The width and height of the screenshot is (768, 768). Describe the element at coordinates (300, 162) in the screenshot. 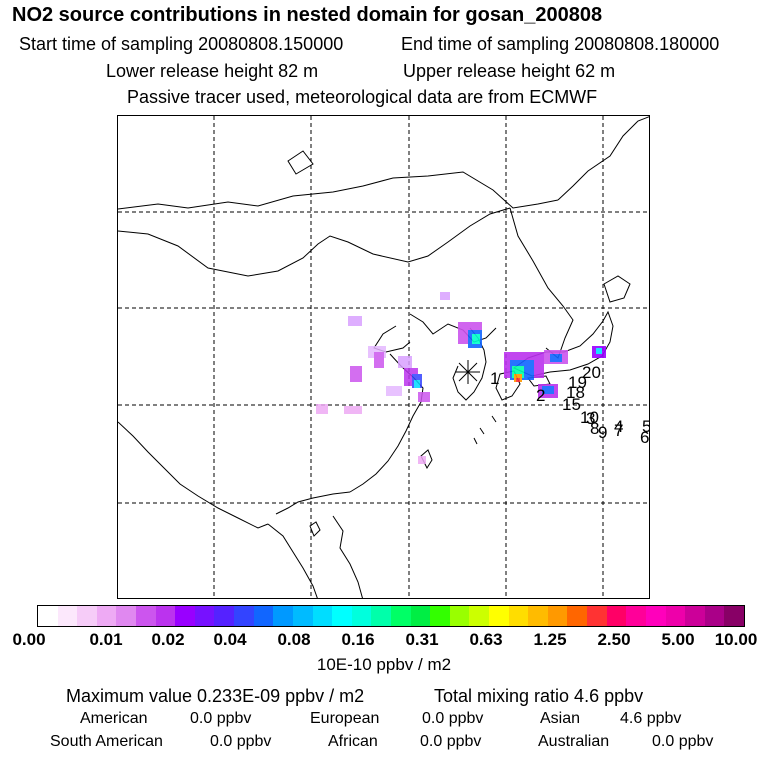

I see `lake-baikal` at that location.